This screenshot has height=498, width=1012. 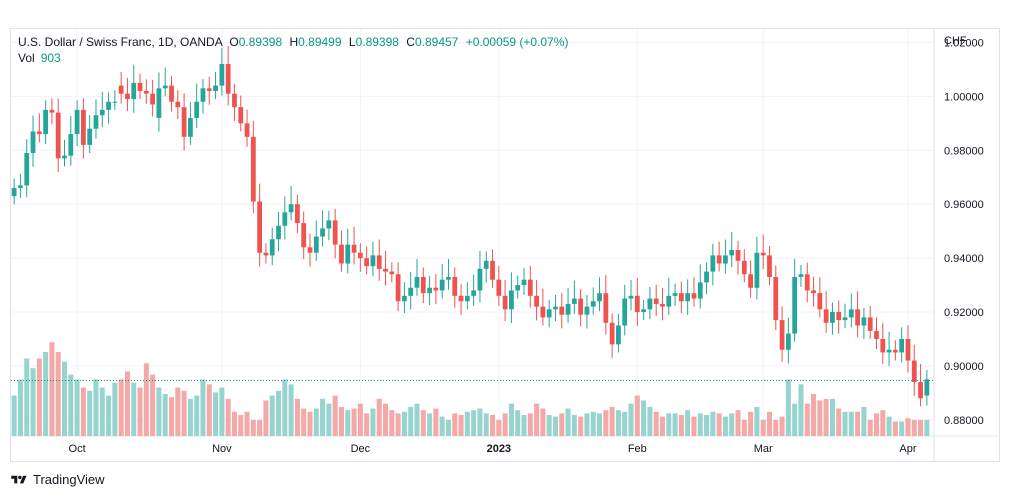 I want to click on price-tick-label: 0.94000, so click(x=964, y=259).